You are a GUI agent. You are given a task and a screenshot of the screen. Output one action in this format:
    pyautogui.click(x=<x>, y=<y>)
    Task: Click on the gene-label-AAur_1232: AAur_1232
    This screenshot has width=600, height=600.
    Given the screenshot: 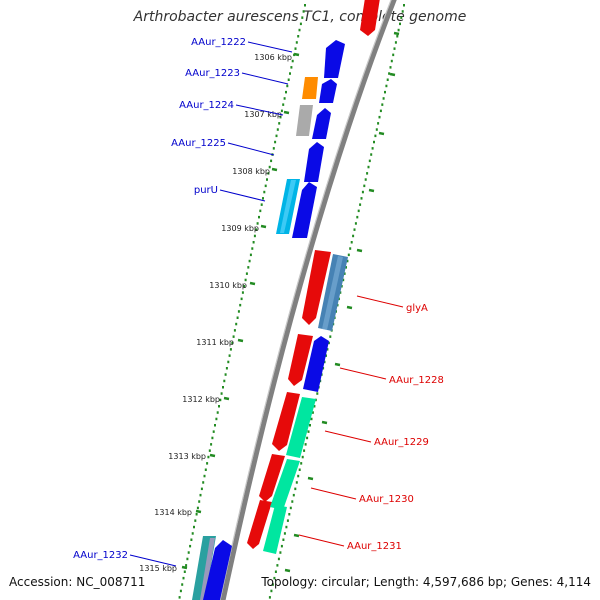 What is the action you would take?
    pyautogui.click(x=100, y=555)
    